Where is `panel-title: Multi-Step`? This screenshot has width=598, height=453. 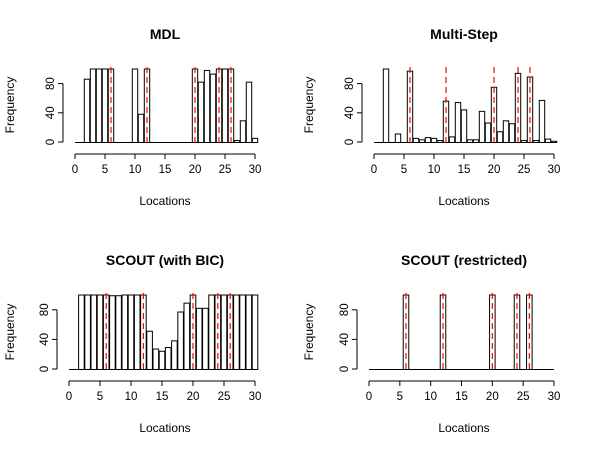 panel-title: Multi-Step is located at coordinates (464, 34).